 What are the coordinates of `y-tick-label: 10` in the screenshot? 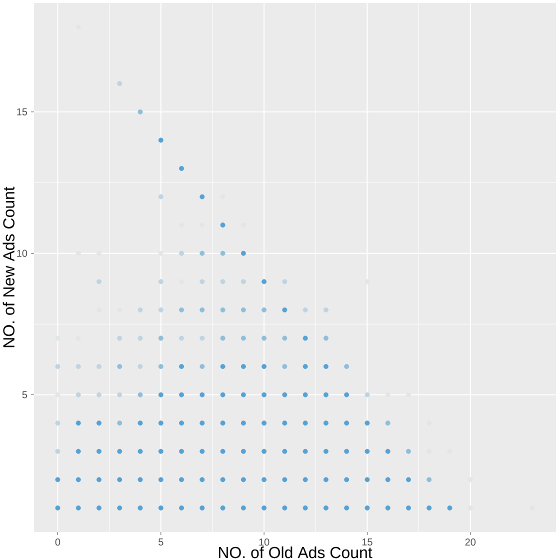 It's located at (22, 253).